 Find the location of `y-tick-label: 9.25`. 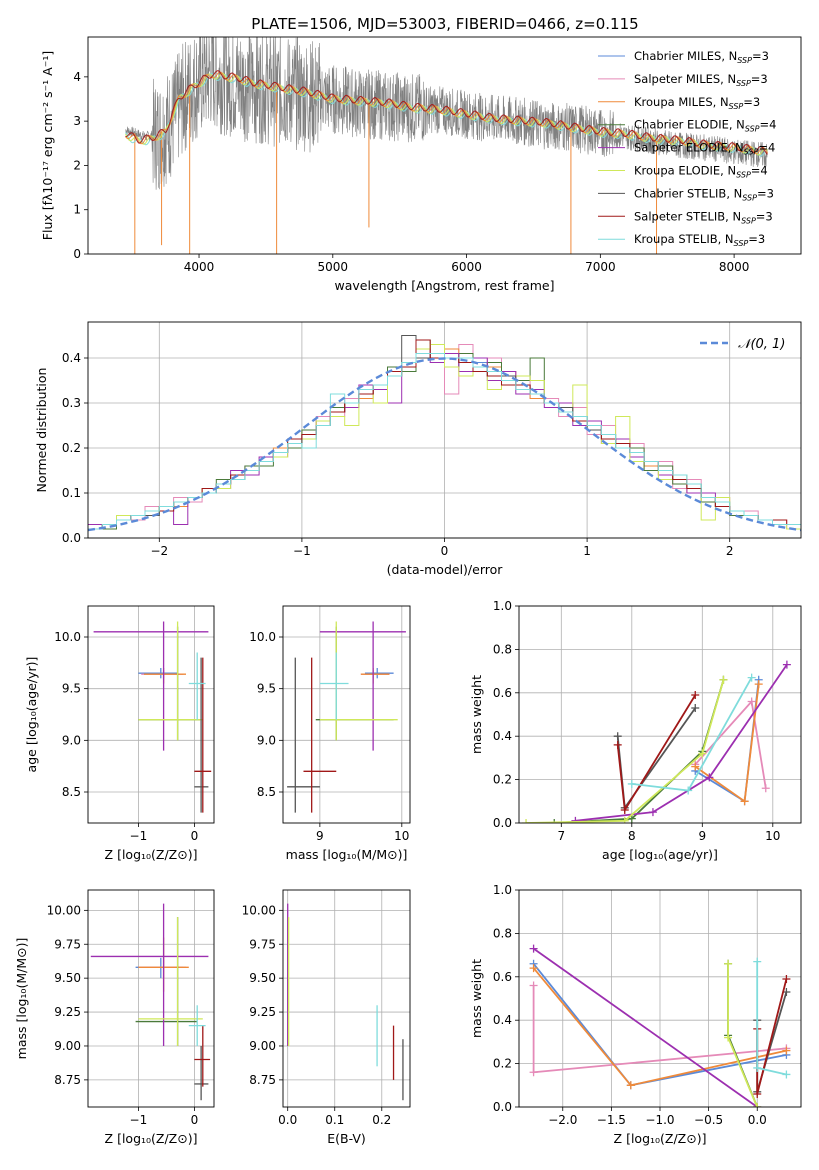

y-tick-label: 9.25 is located at coordinates (262, 1012).